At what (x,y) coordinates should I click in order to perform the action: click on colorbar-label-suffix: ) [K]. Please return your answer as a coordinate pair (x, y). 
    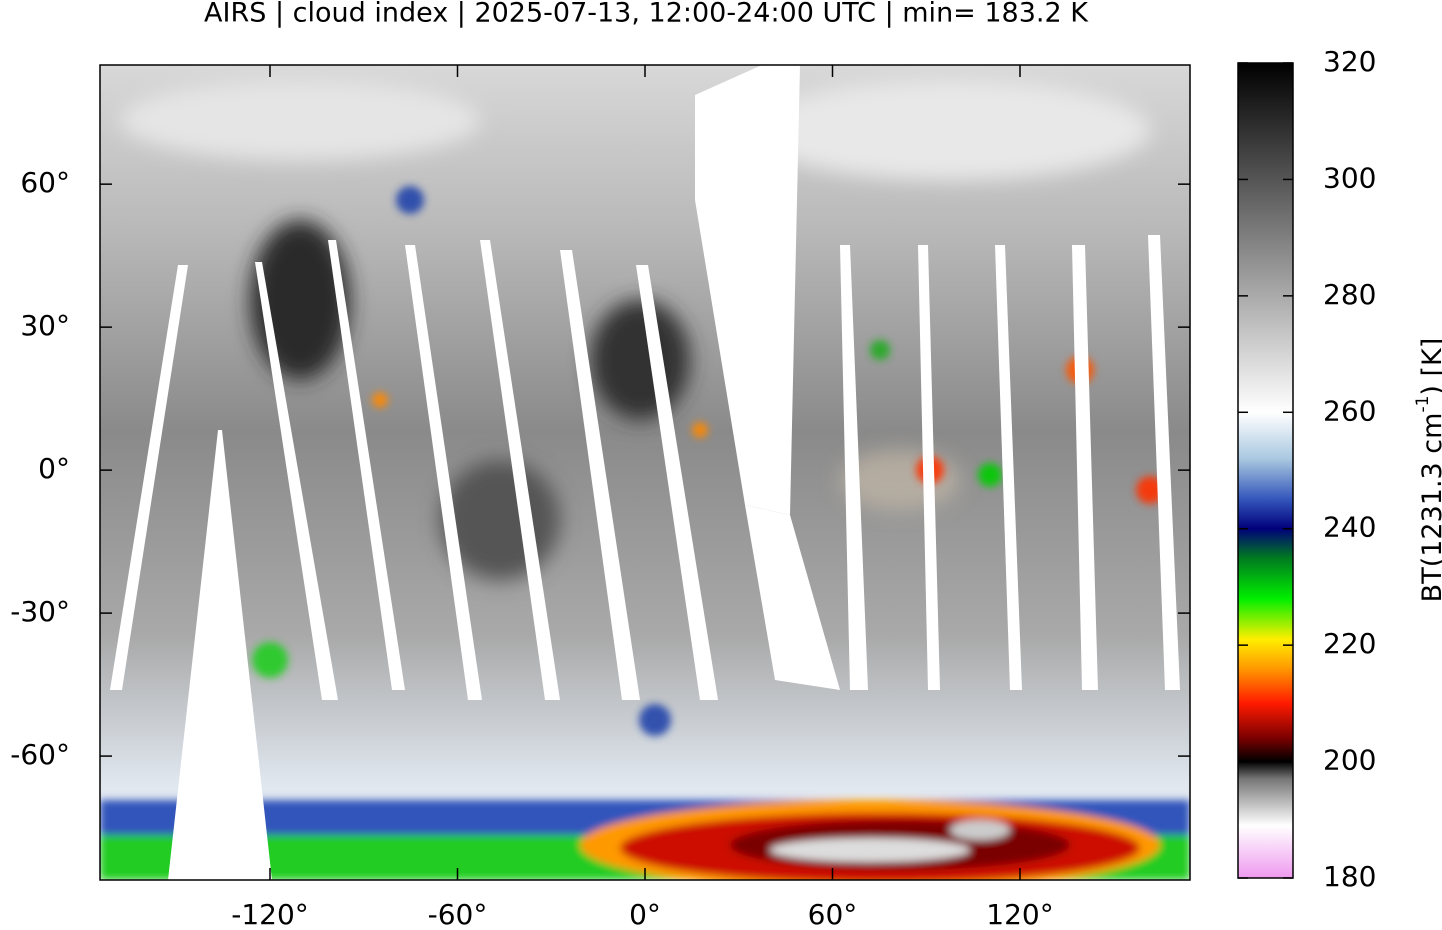
    Looking at the image, I should click on (1429, 367).